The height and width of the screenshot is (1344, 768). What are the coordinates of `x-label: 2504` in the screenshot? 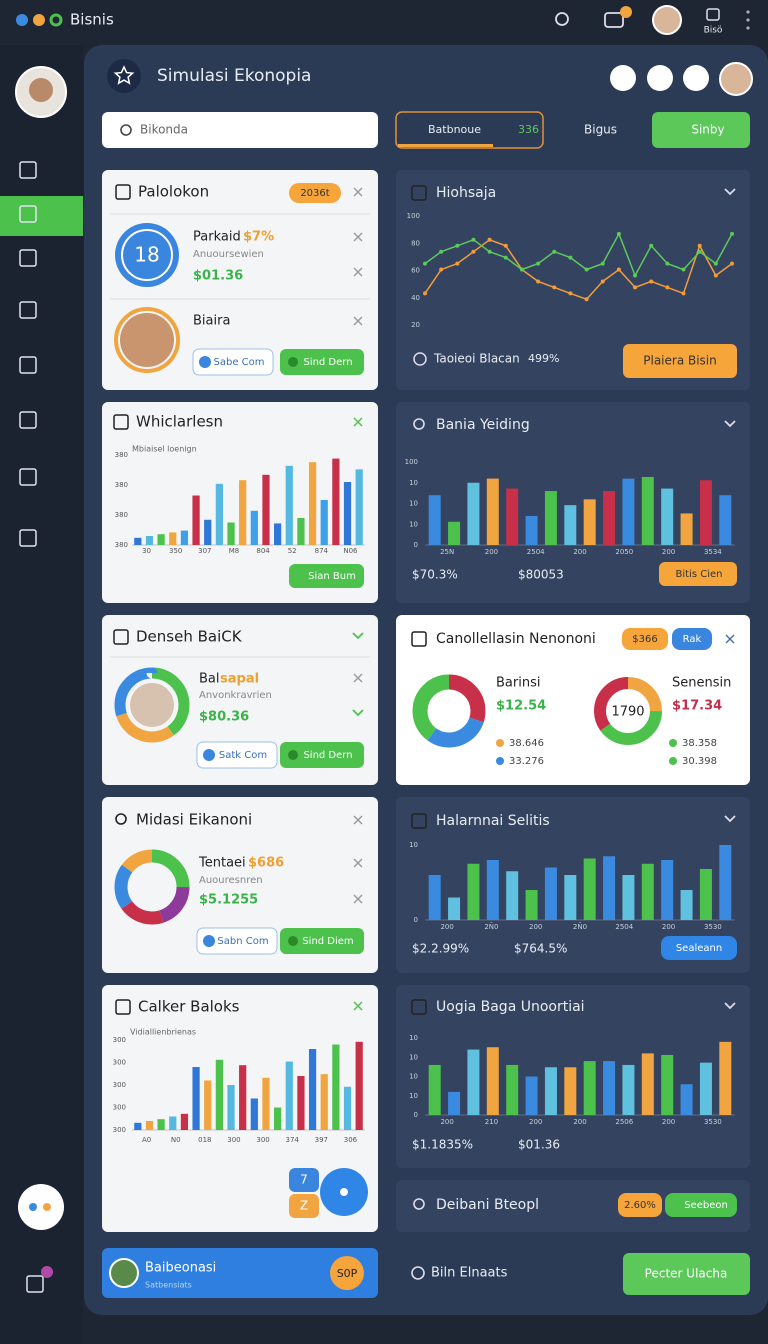 It's located at (624, 927).